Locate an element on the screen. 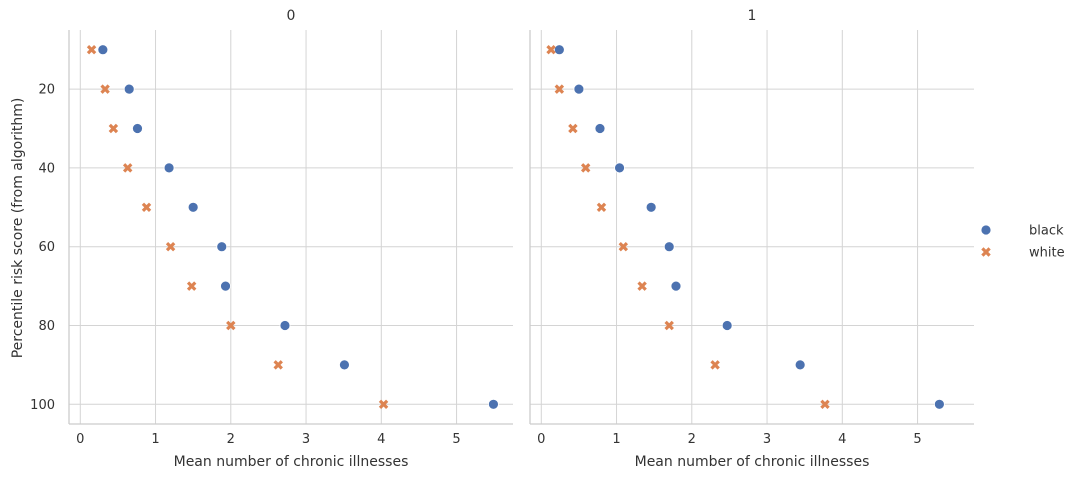 This screenshot has height=483, width=1078. panel-title: 1 is located at coordinates (752, 16).